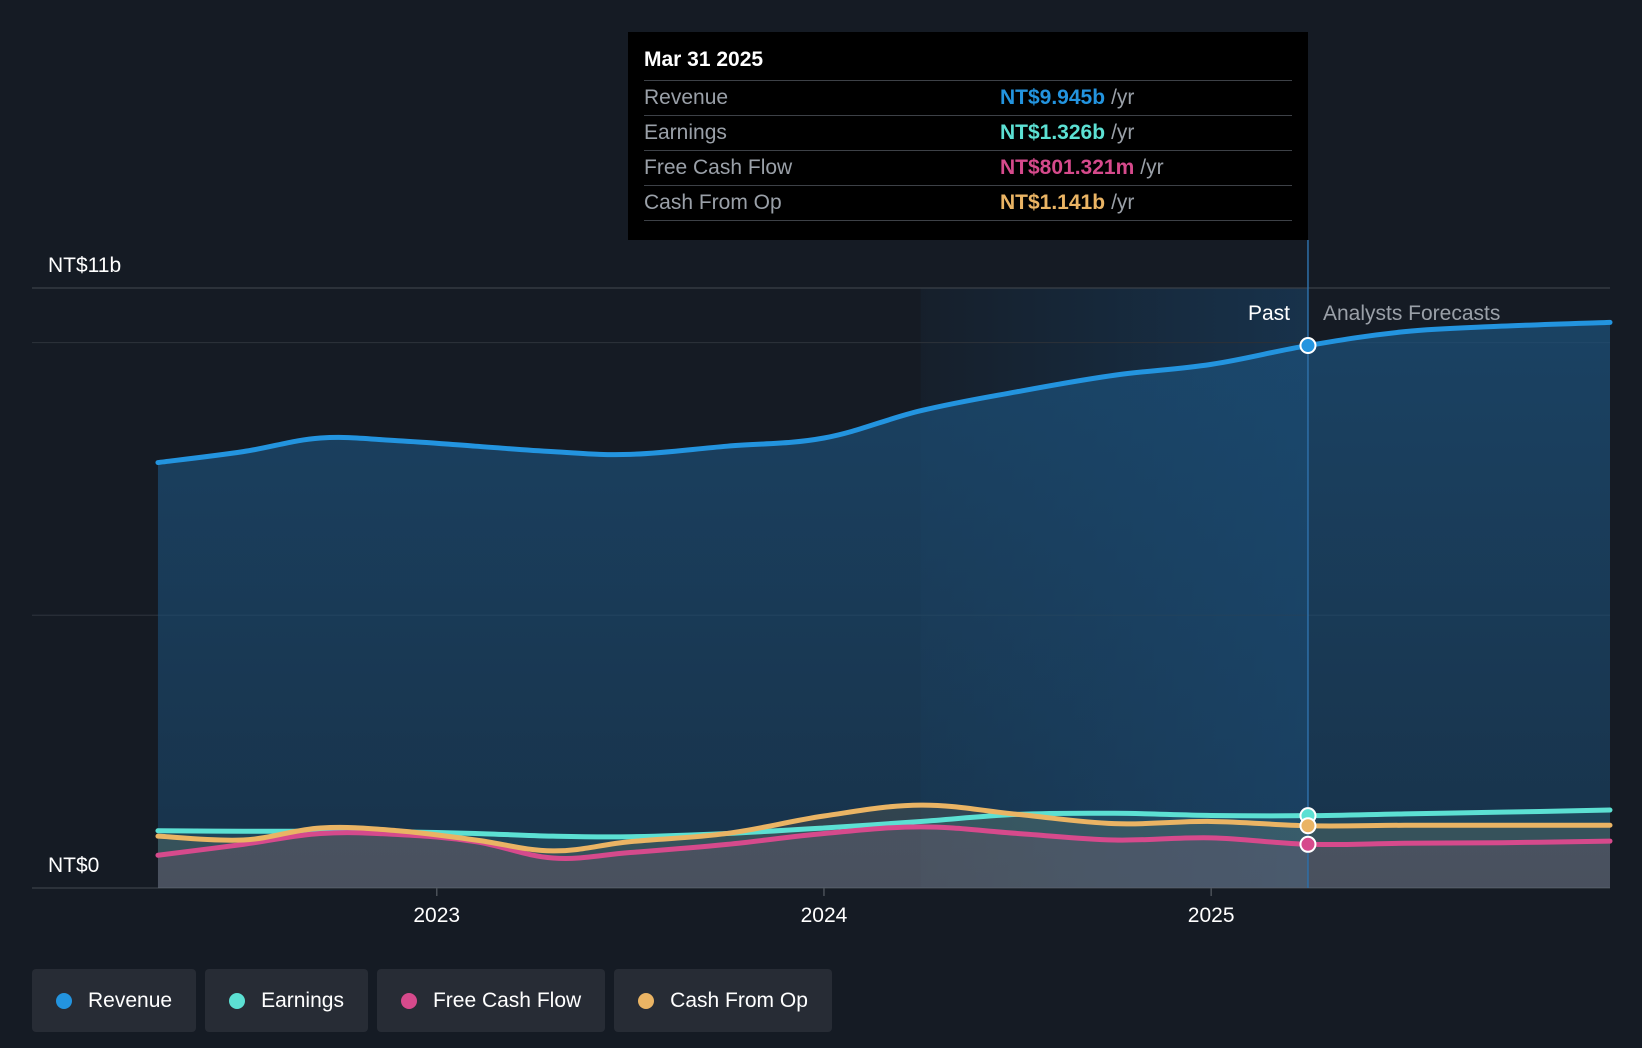 The width and height of the screenshot is (1642, 1048). I want to click on tooltip-row-cash-from-op: Cash From Op NT$1.141b /yr, so click(968, 203).